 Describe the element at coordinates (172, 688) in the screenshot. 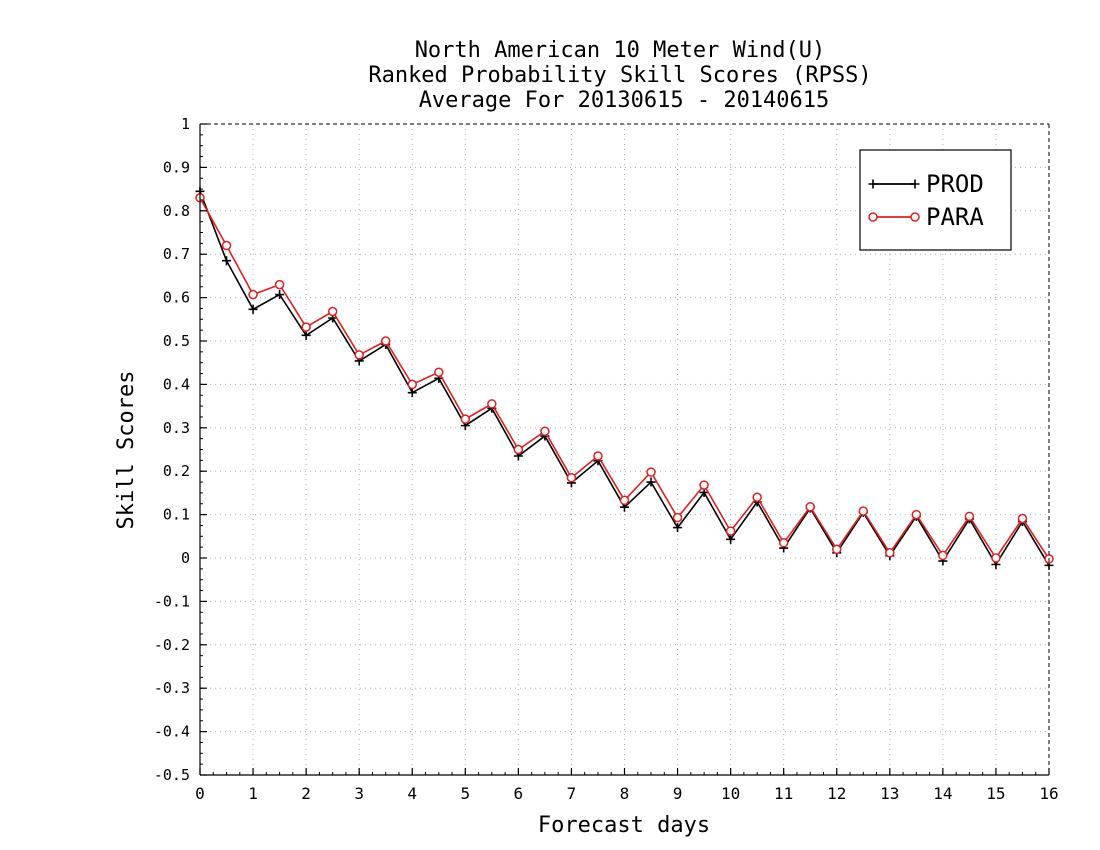

I see `y-tick-label: -0.3` at that location.